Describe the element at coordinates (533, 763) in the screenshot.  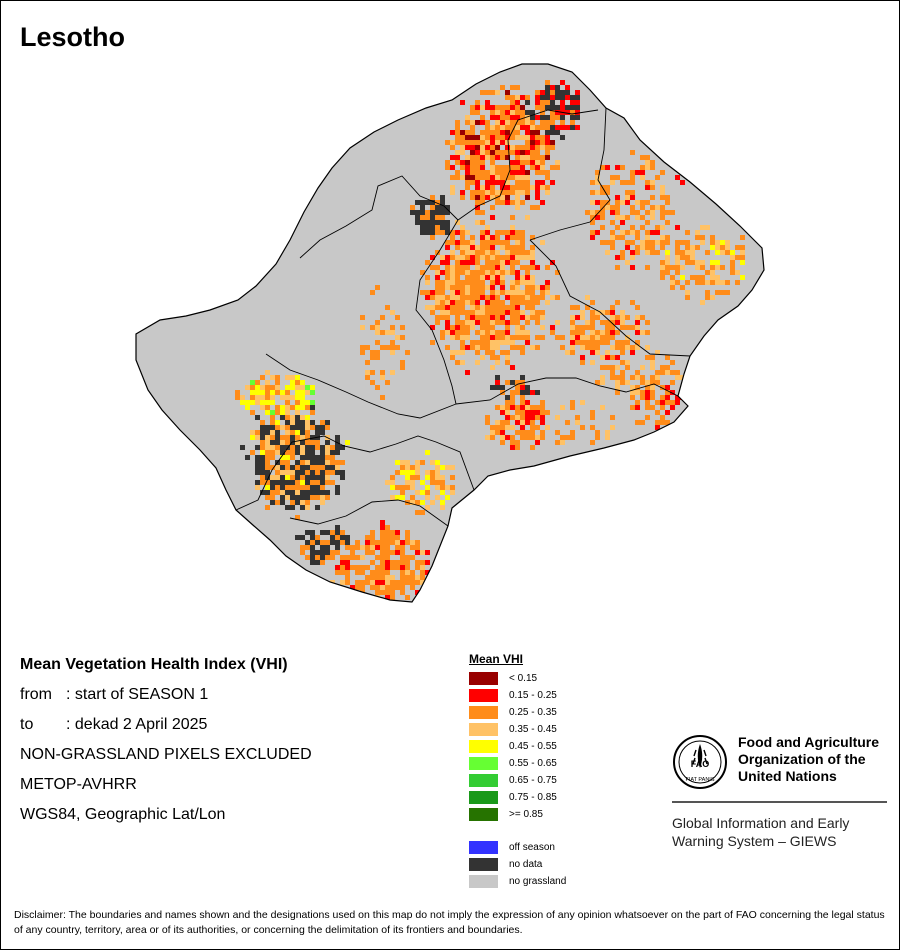
I see `legend-label: 0.55 - 0.65` at that location.